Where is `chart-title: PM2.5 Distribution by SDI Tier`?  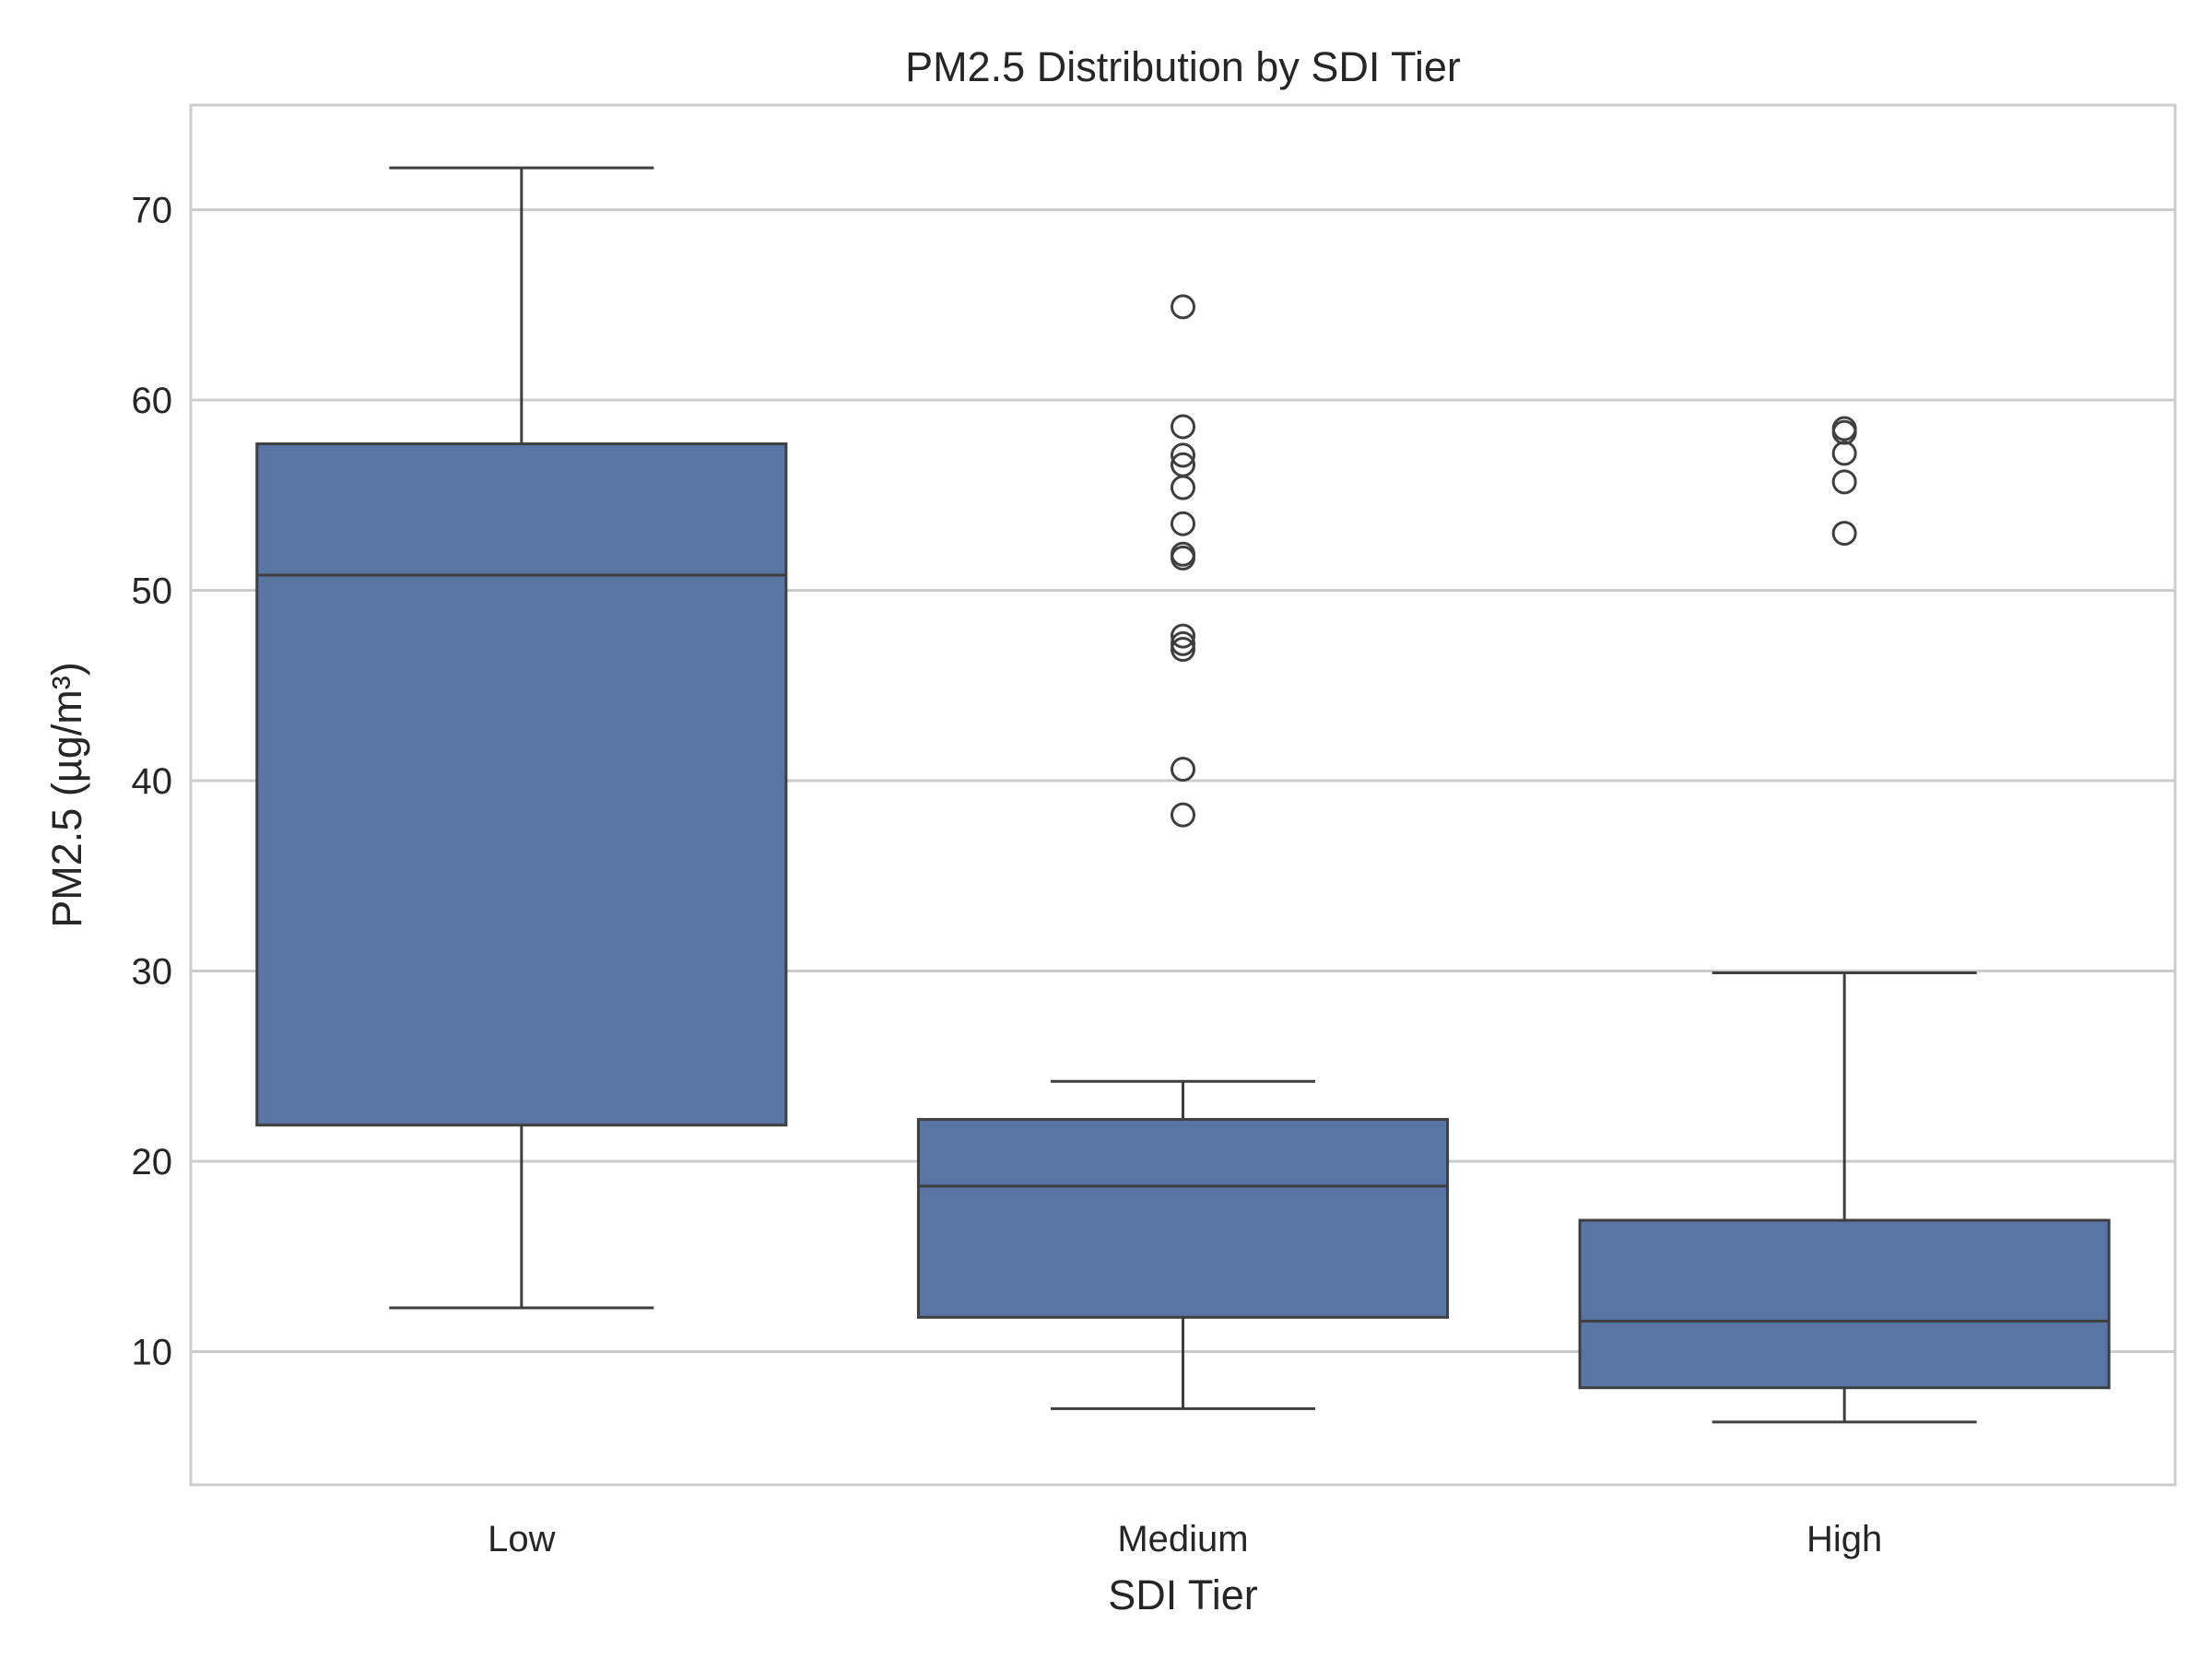
chart-title: PM2.5 Distribution by SDI Tier is located at coordinates (1183, 66).